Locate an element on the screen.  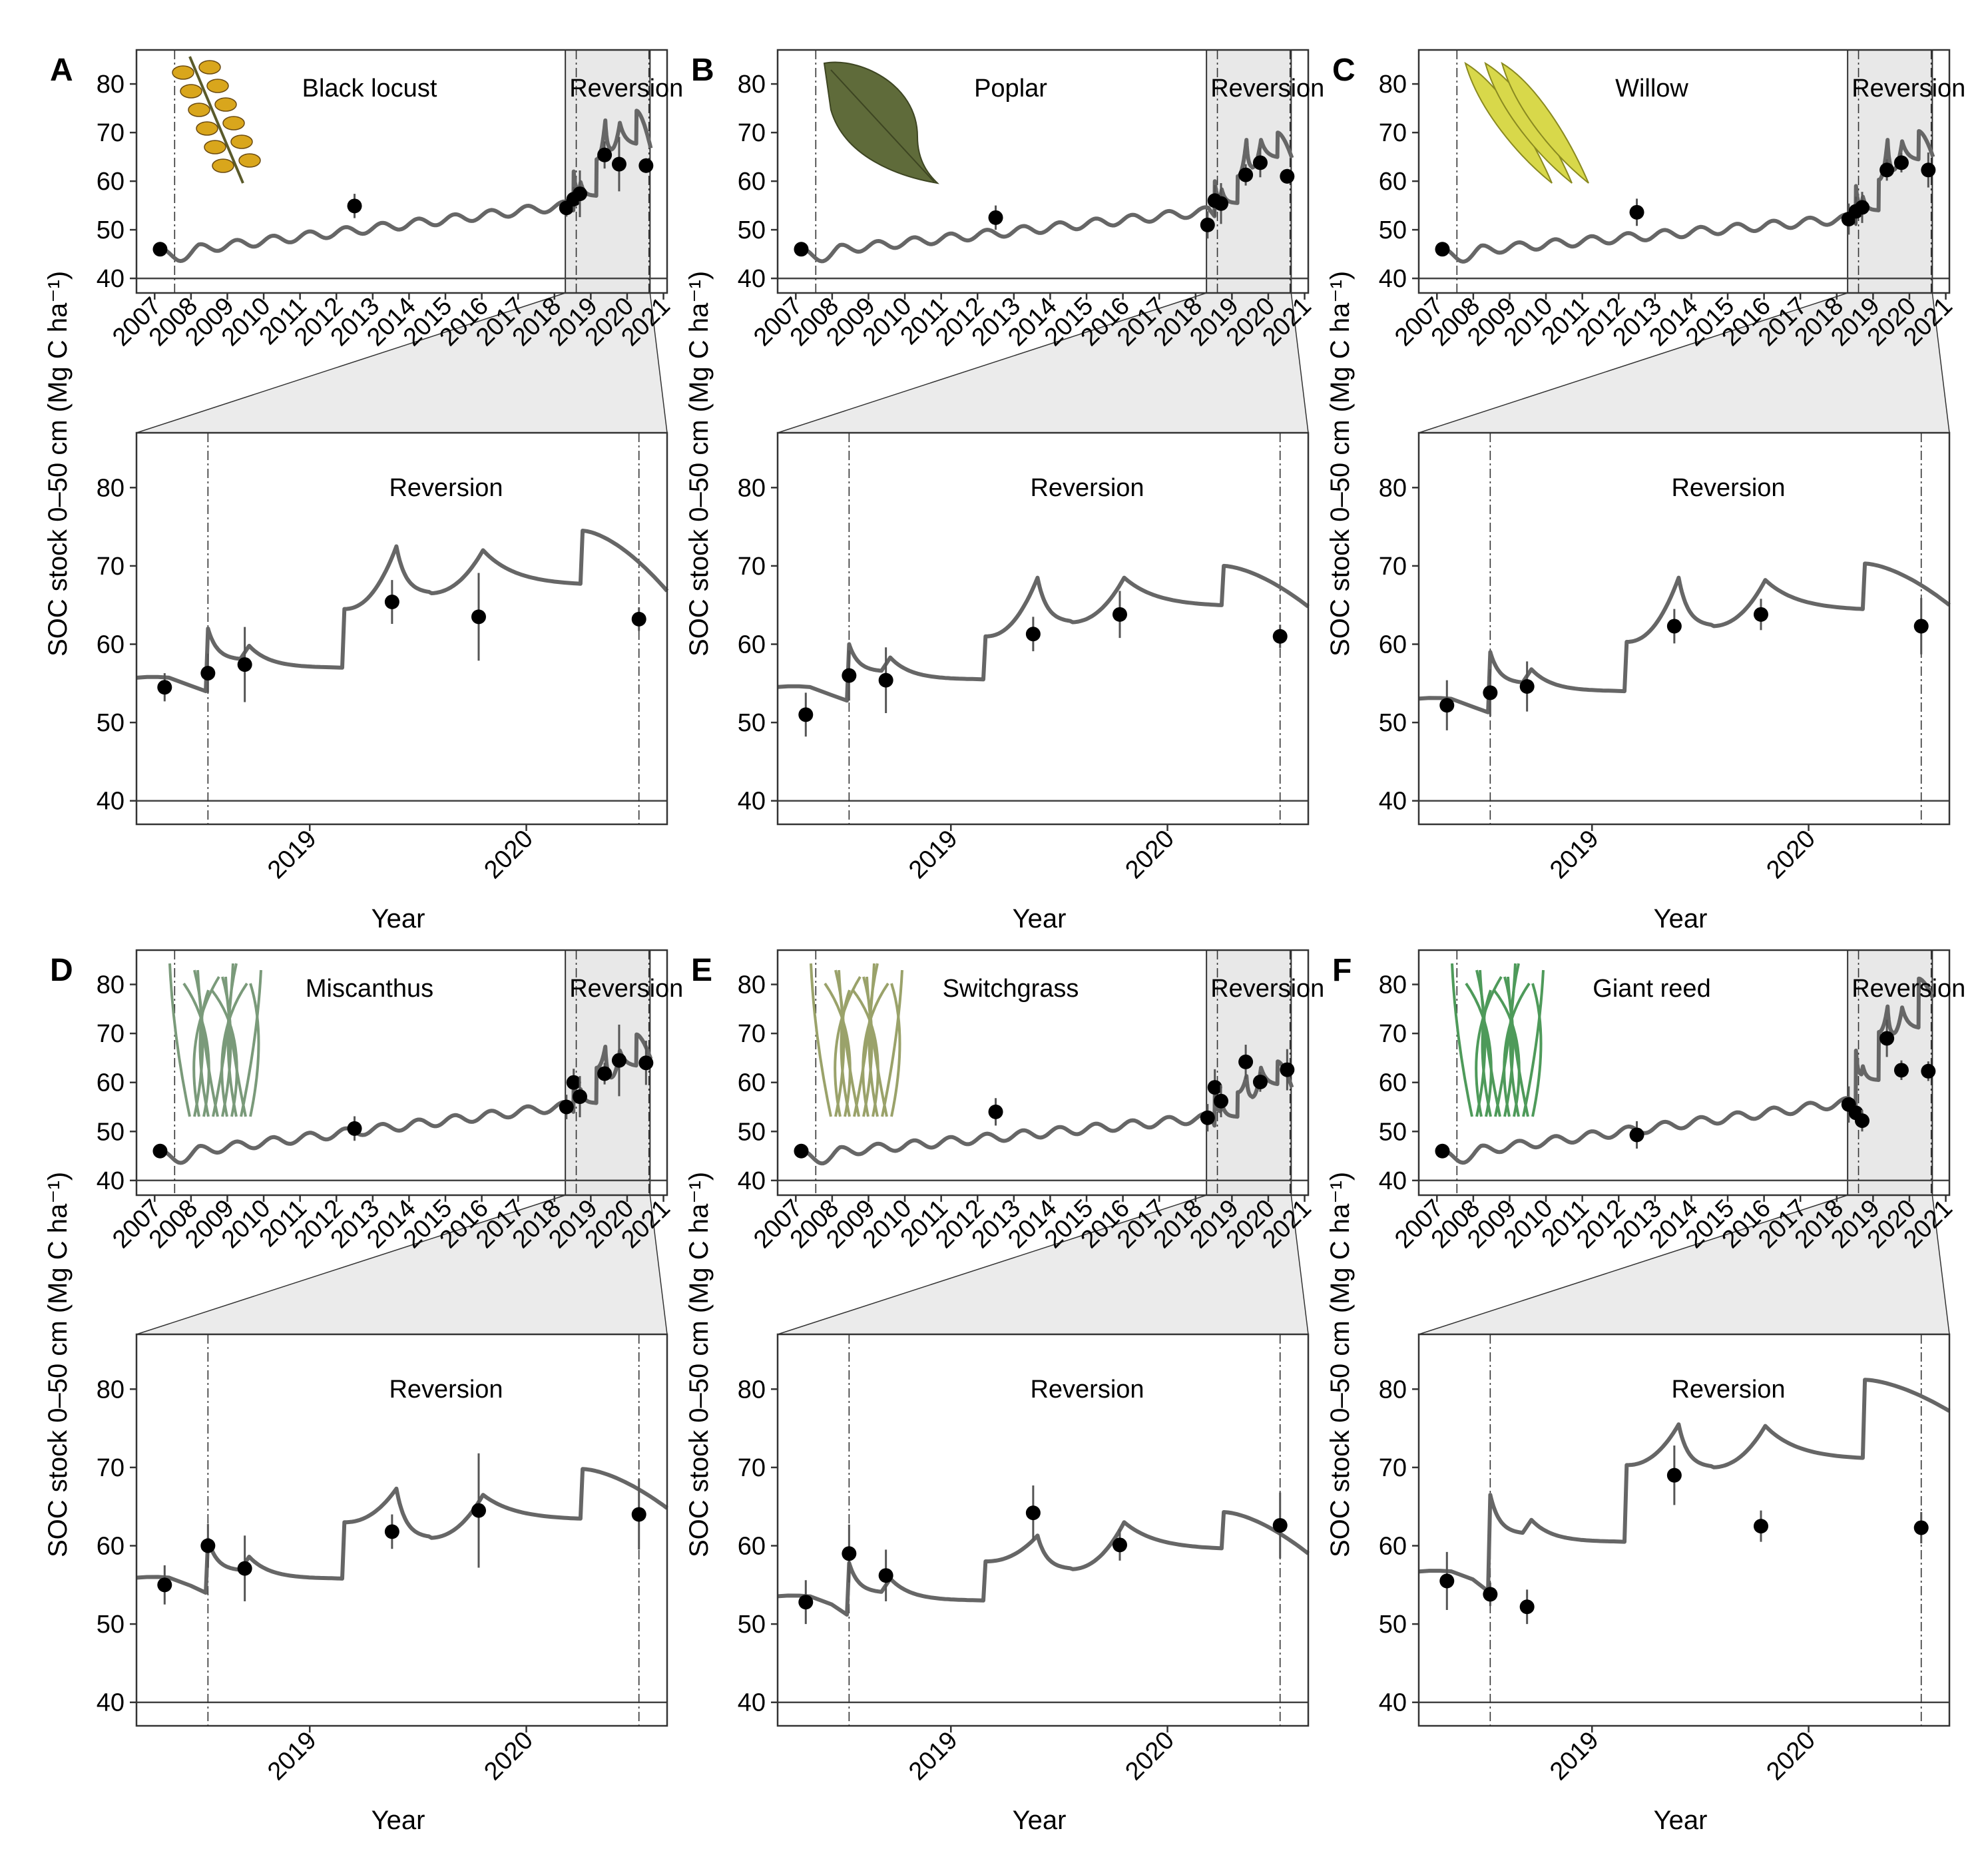
zoom-frame is located at coordinates (1043, 1530).